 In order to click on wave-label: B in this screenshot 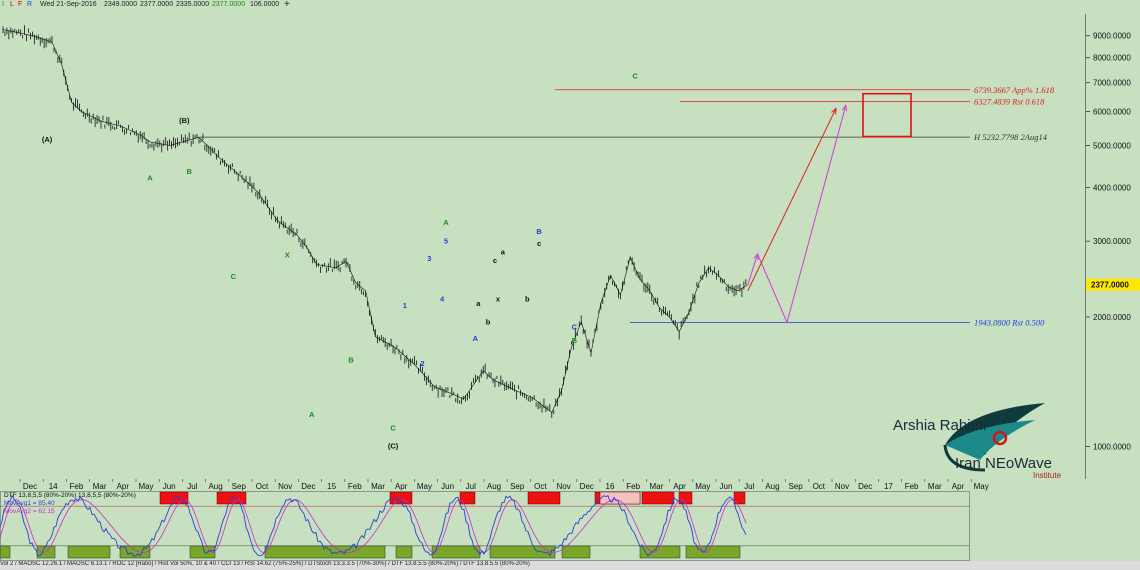, I will do `click(575, 340)`.